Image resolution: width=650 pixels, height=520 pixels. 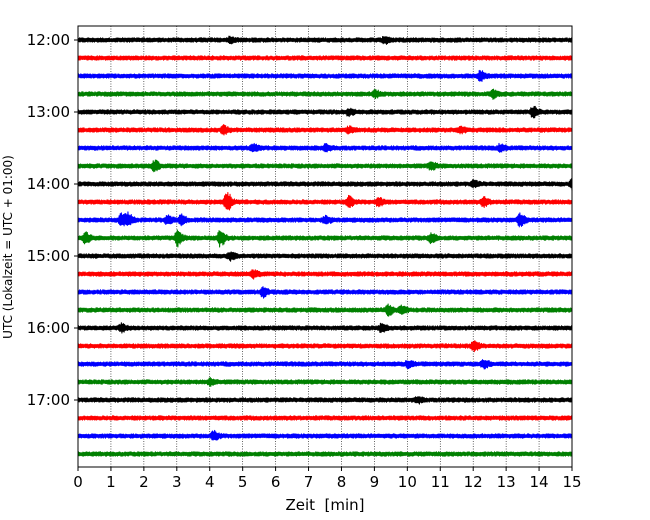 What do you see at coordinates (309, 482) in the screenshot?
I see `x-tick-label-7: 7` at bounding box center [309, 482].